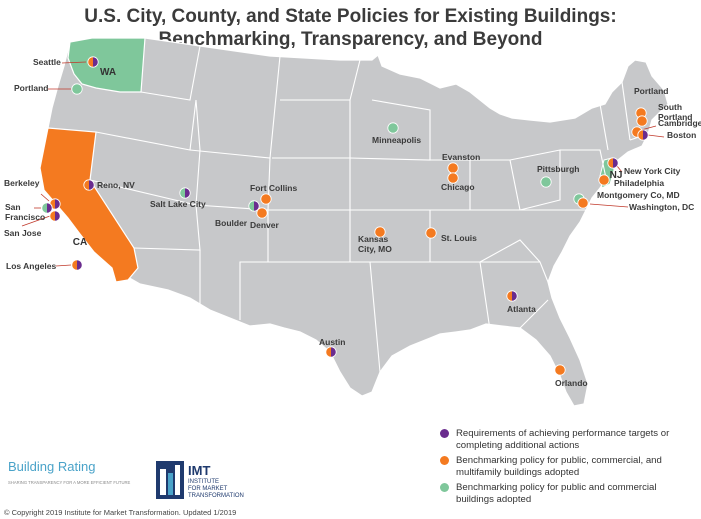 This screenshot has width=701, height=519. I want to click on city-label: Seattle, so click(47, 62).